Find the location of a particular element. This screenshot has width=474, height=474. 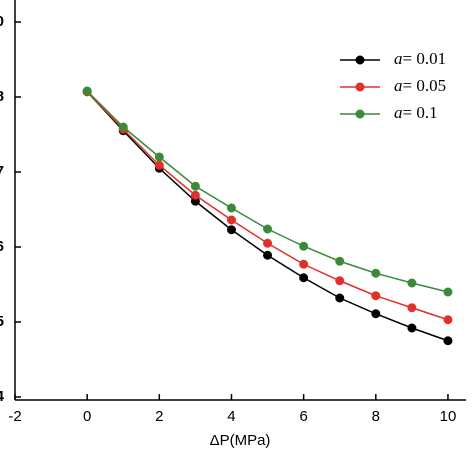

legend-label: a= 0.01 is located at coordinates (420, 58).